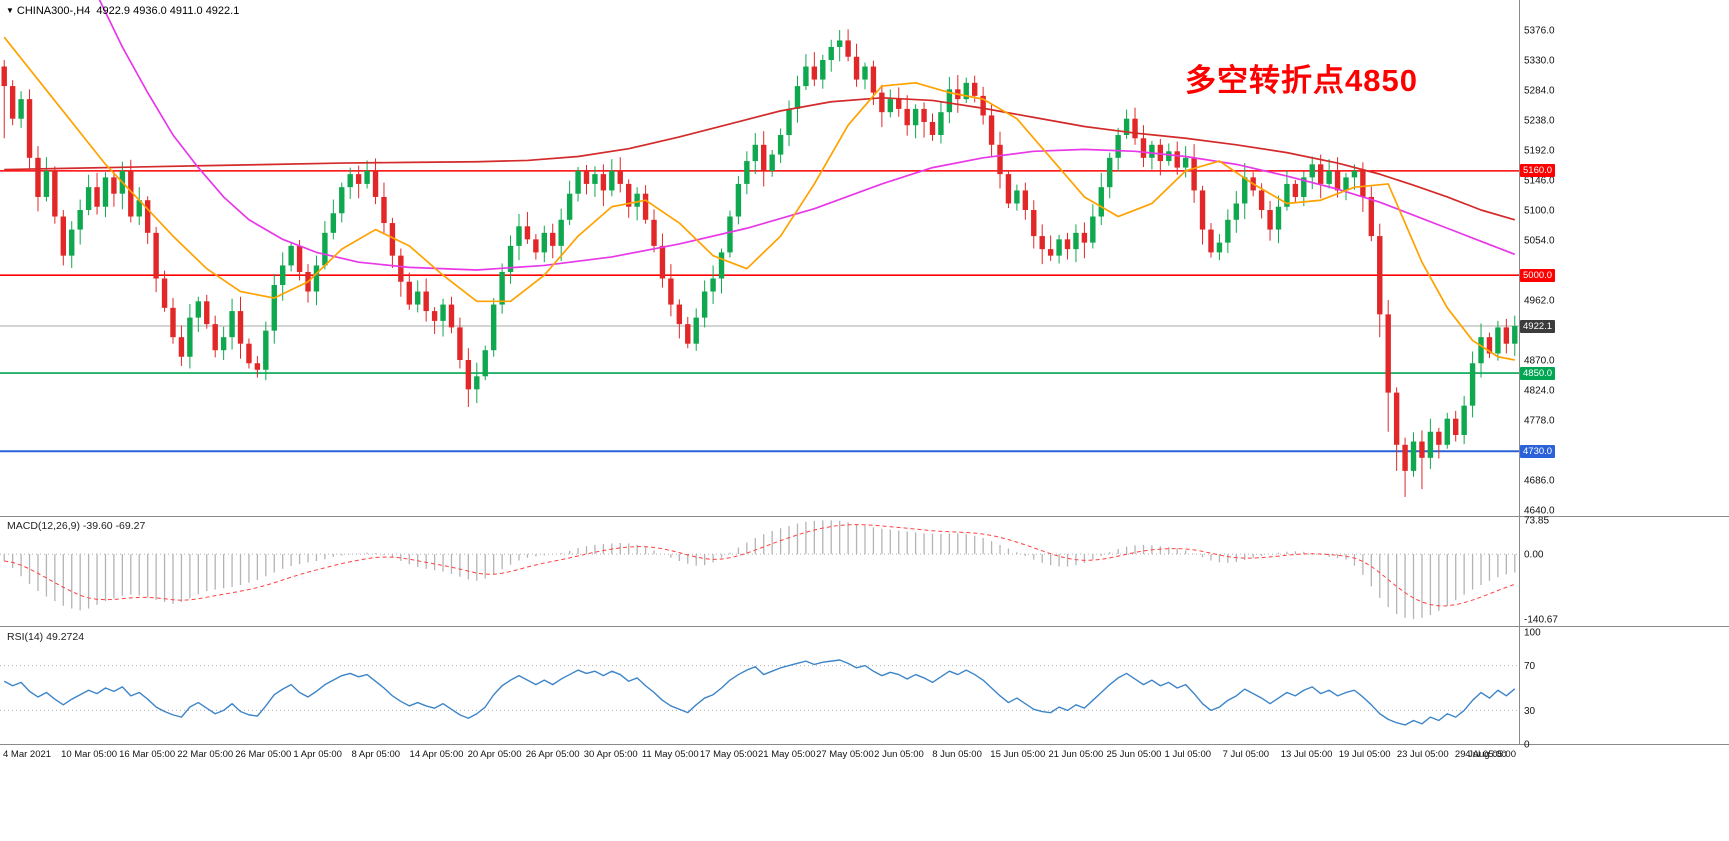 The image size is (1729, 841). I want to click on rsi-line, so click(759, 692).